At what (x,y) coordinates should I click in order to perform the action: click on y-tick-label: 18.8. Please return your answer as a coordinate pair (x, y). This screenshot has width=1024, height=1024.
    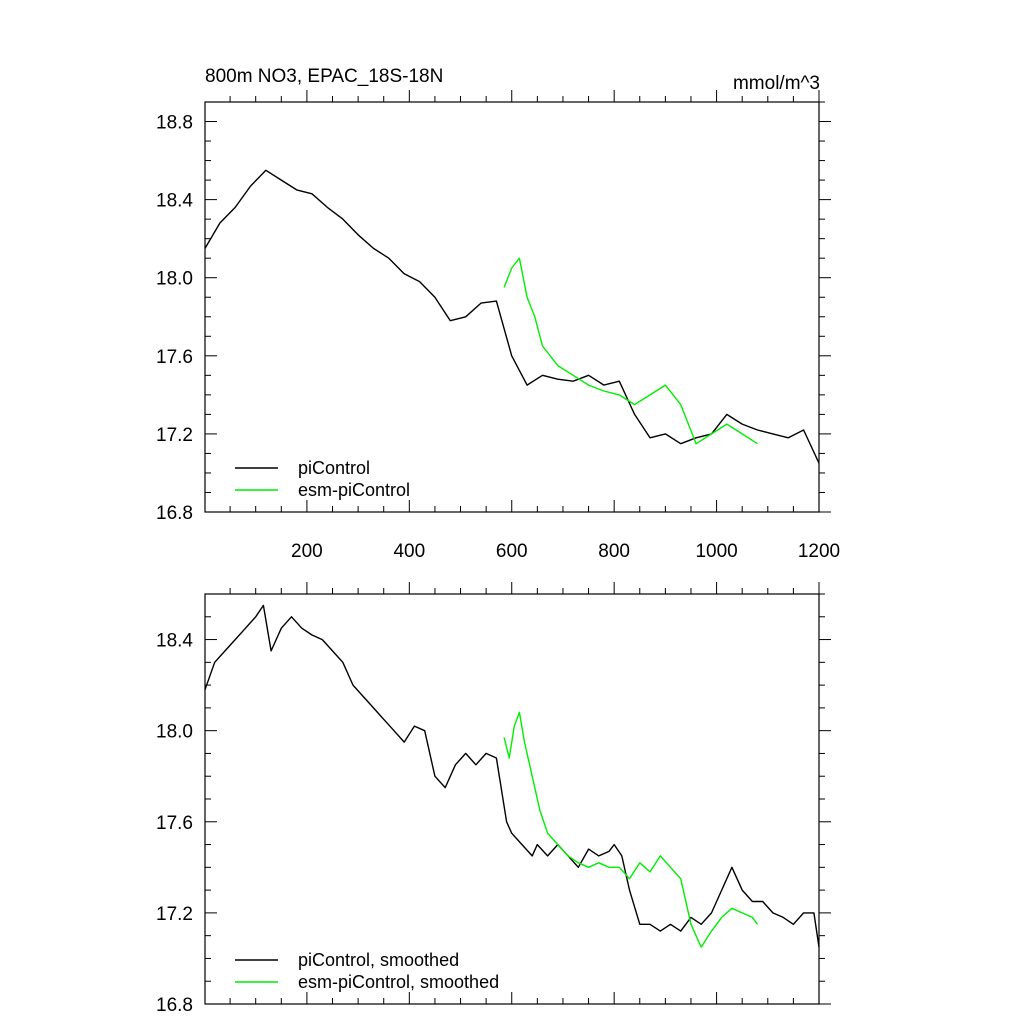
    Looking at the image, I should click on (174, 123).